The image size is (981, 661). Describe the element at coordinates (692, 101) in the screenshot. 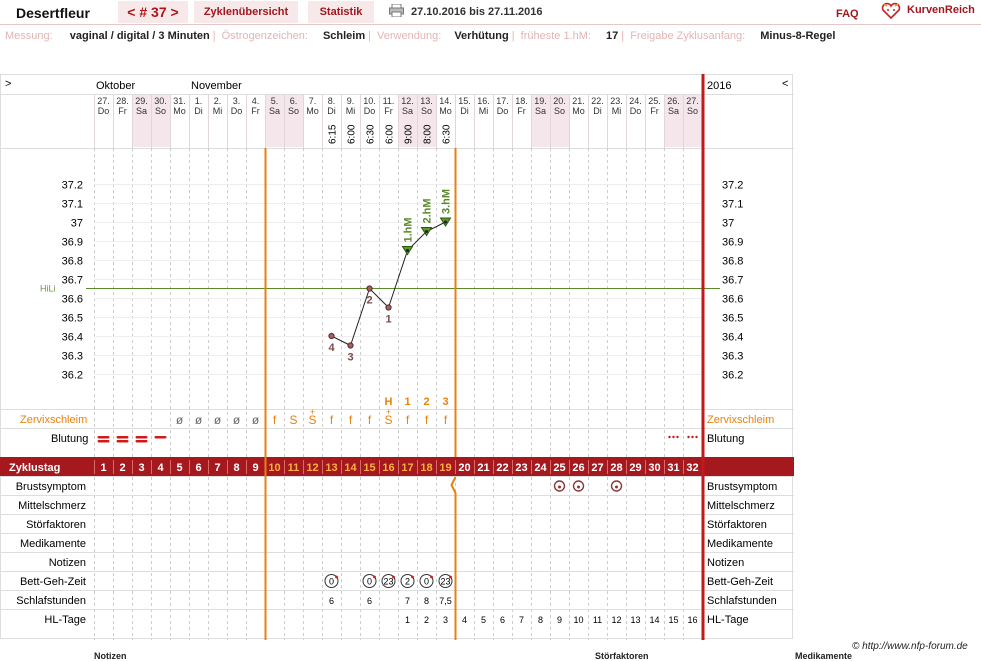

I see `day-number: 27.` at that location.